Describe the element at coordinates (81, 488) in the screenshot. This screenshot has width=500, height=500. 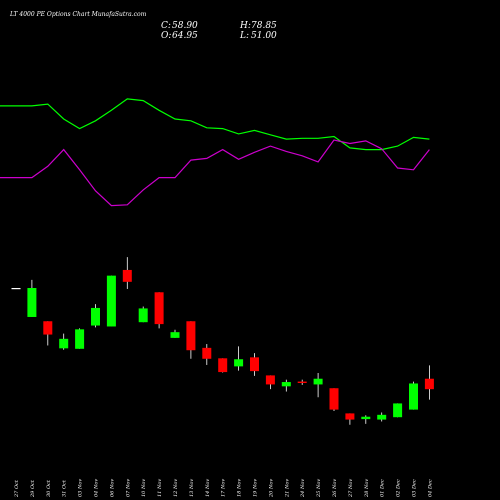
I see `x-tick-label: 03 Nov` at that location.